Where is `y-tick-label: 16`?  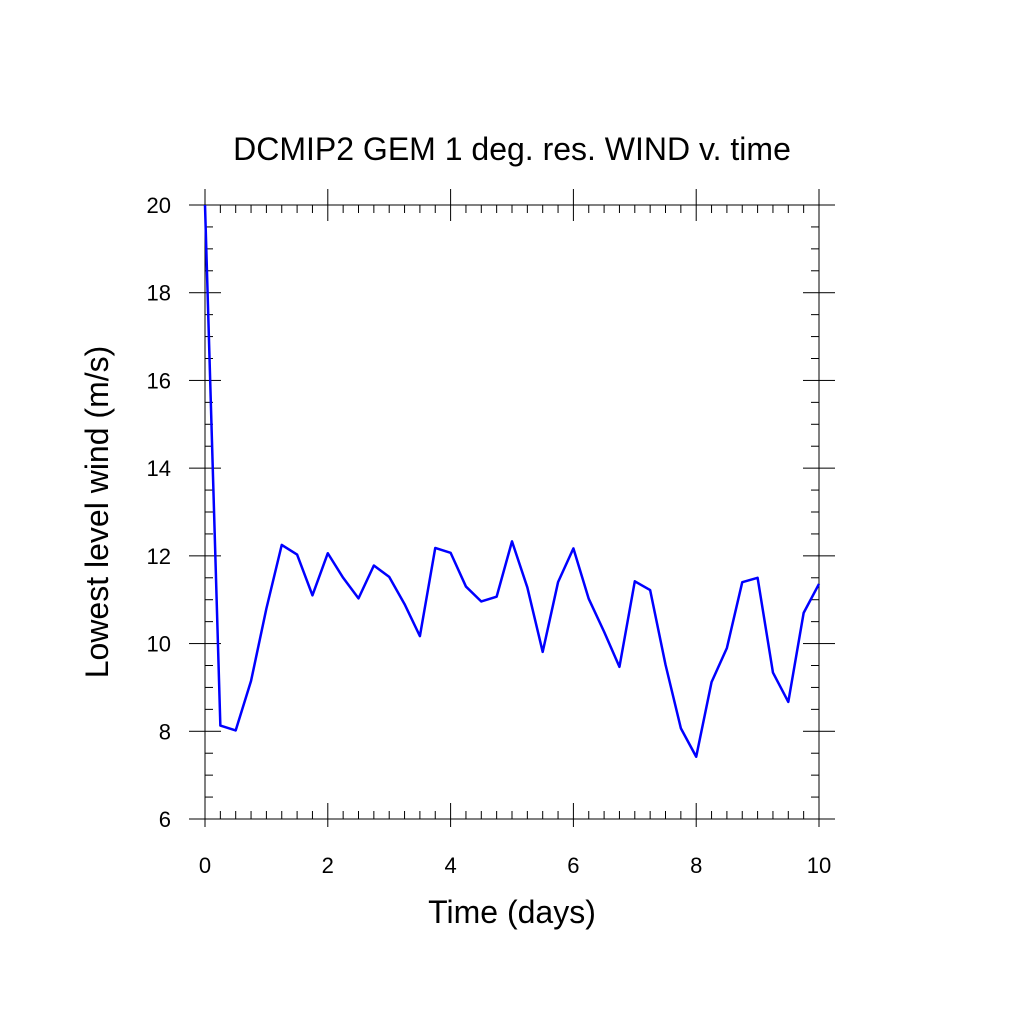
y-tick-label: 16 is located at coordinates (159, 380).